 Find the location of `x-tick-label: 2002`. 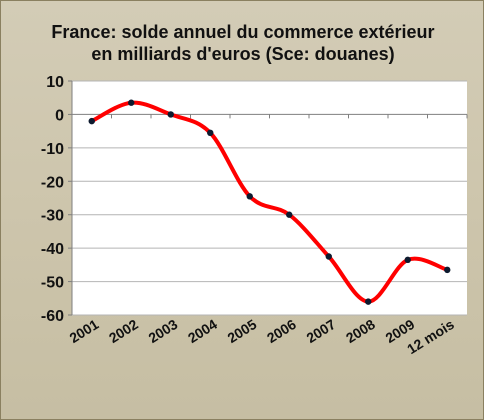

x-tick-label: 2002 is located at coordinates (123, 331).